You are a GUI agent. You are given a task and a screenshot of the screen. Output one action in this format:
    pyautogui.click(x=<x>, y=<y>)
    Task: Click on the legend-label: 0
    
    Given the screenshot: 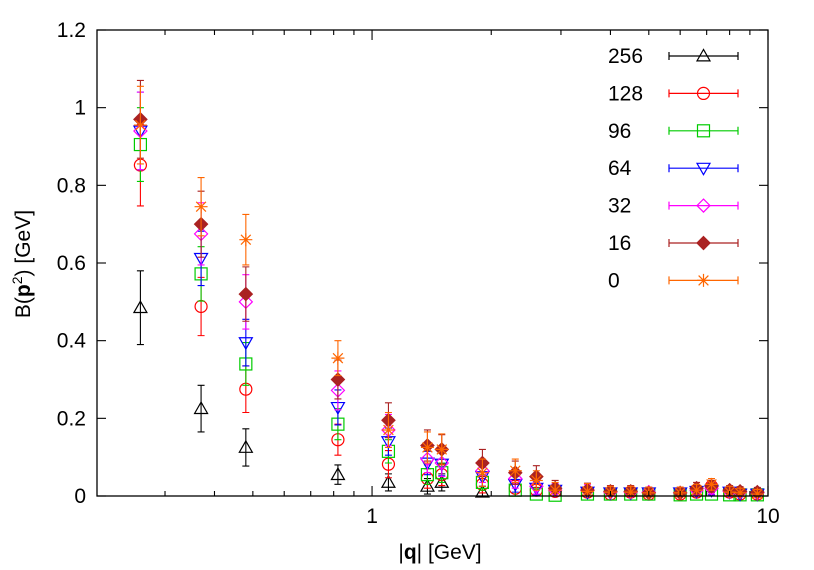 What is the action you would take?
    pyautogui.click(x=614, y=280)
    